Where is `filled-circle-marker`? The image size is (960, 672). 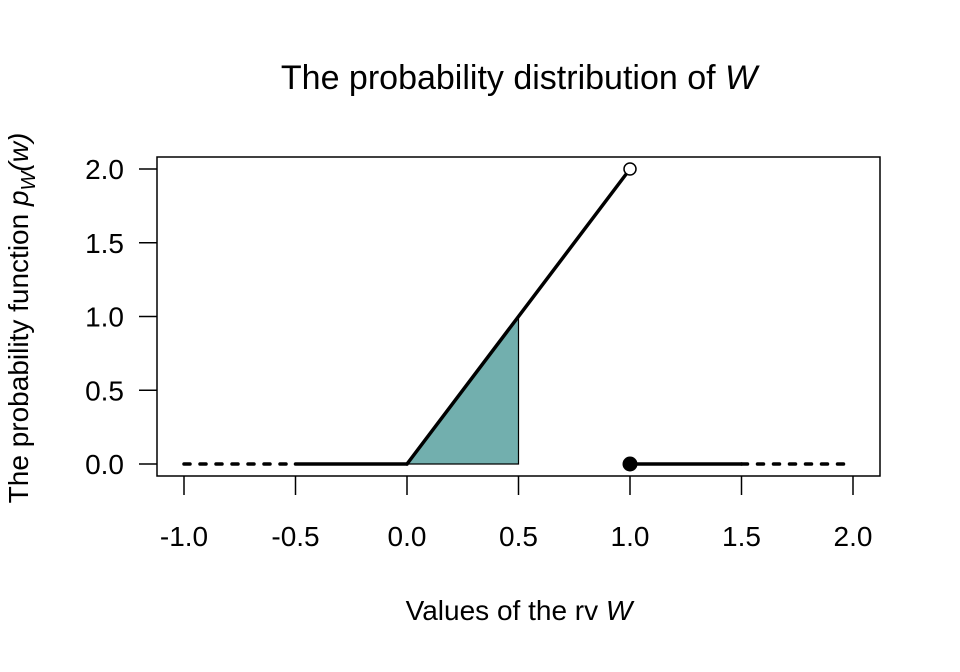
filled-circle-marker is located at coordinates (630, 464).